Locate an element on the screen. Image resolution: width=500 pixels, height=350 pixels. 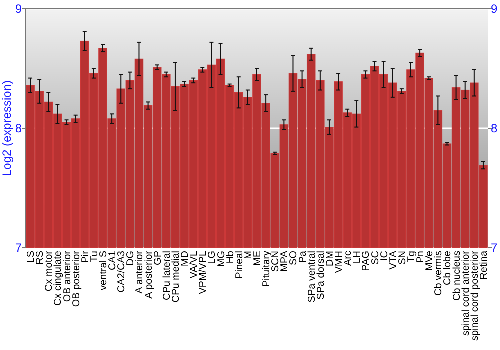
x-tick-label: CPu lateral is located at coordinates (167, 275).